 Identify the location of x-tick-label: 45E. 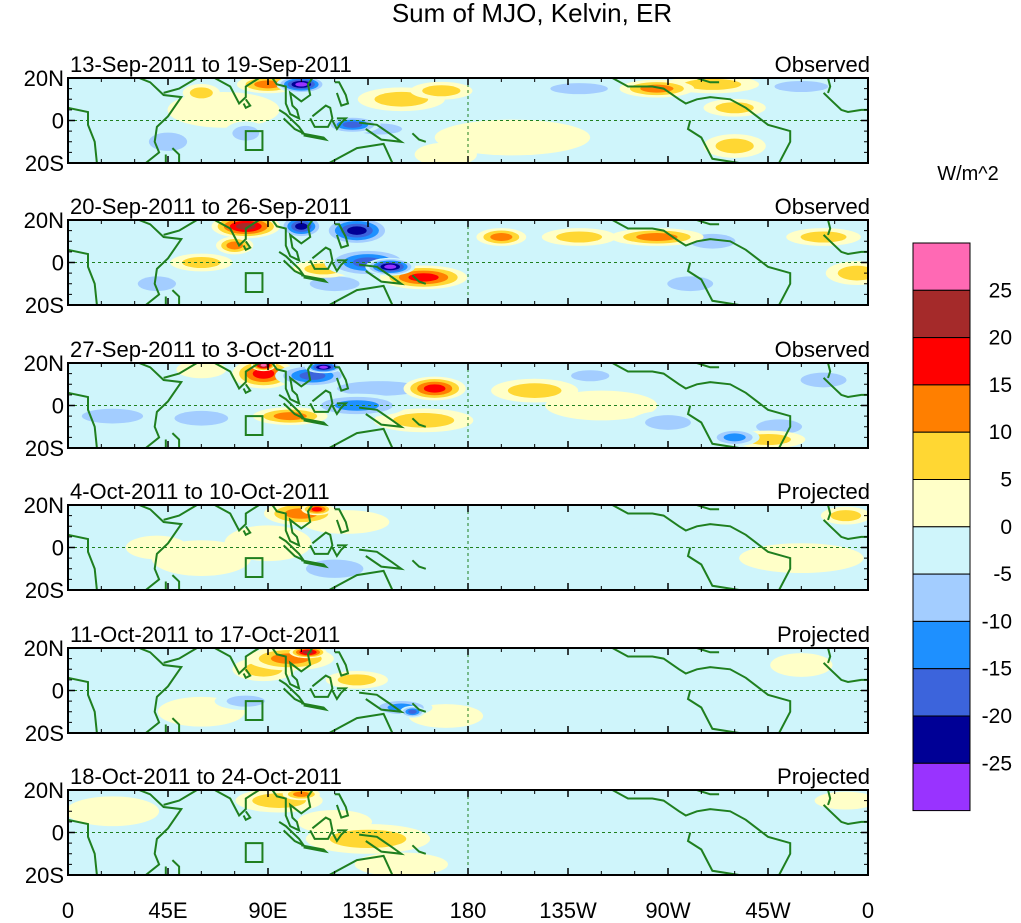
(167, 910).